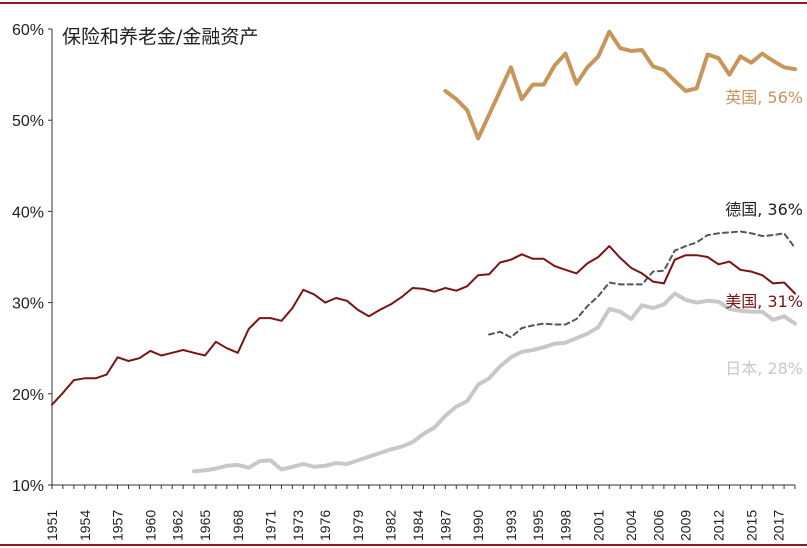 The width and height of the screenshot is (807, 548). Describe the element at coordinates (478, 525) in the screenshot. I see `x-tick-label: 1990` at that location.